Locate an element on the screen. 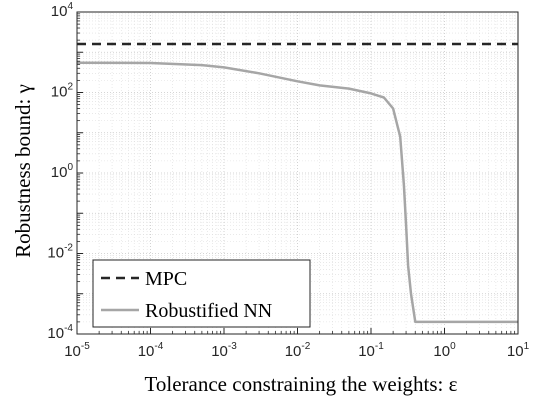  legend-label-robustified-nn: Robustified NN is located at coordinates (208, 311).